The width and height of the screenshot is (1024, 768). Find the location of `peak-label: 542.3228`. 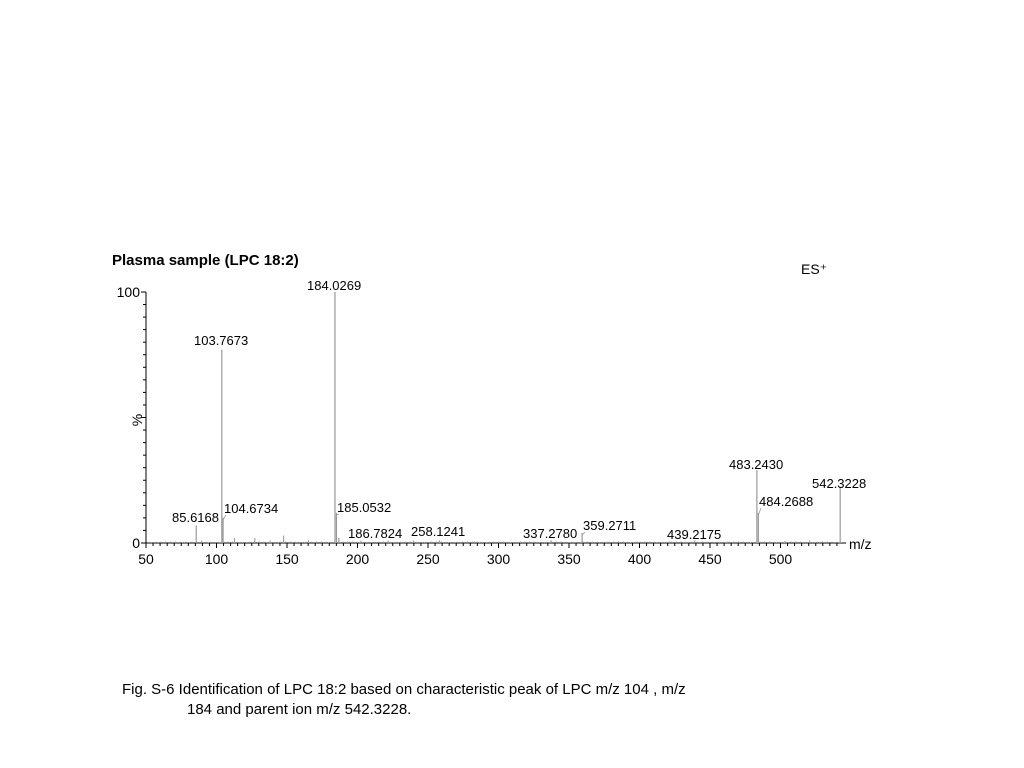

peak-label: 542.3228 is located at coordinates (839, 483).